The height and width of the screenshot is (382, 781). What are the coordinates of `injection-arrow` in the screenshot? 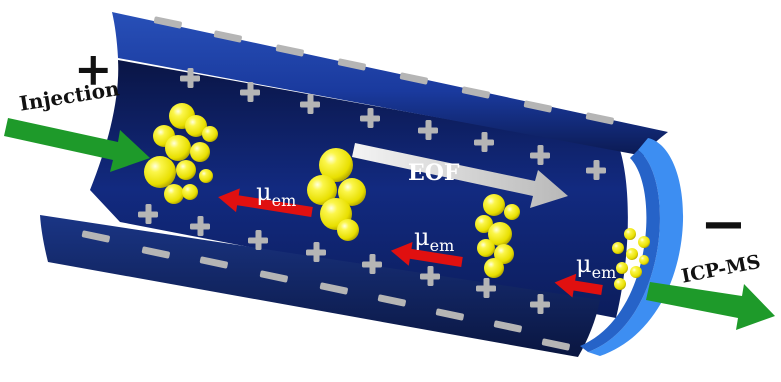 It's located at (77, 145).